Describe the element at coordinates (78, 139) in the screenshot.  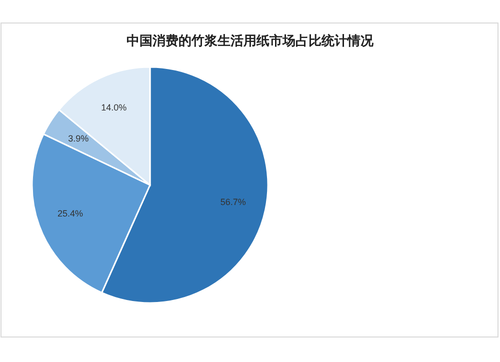
I see `data-label: 3.9%` at that location.